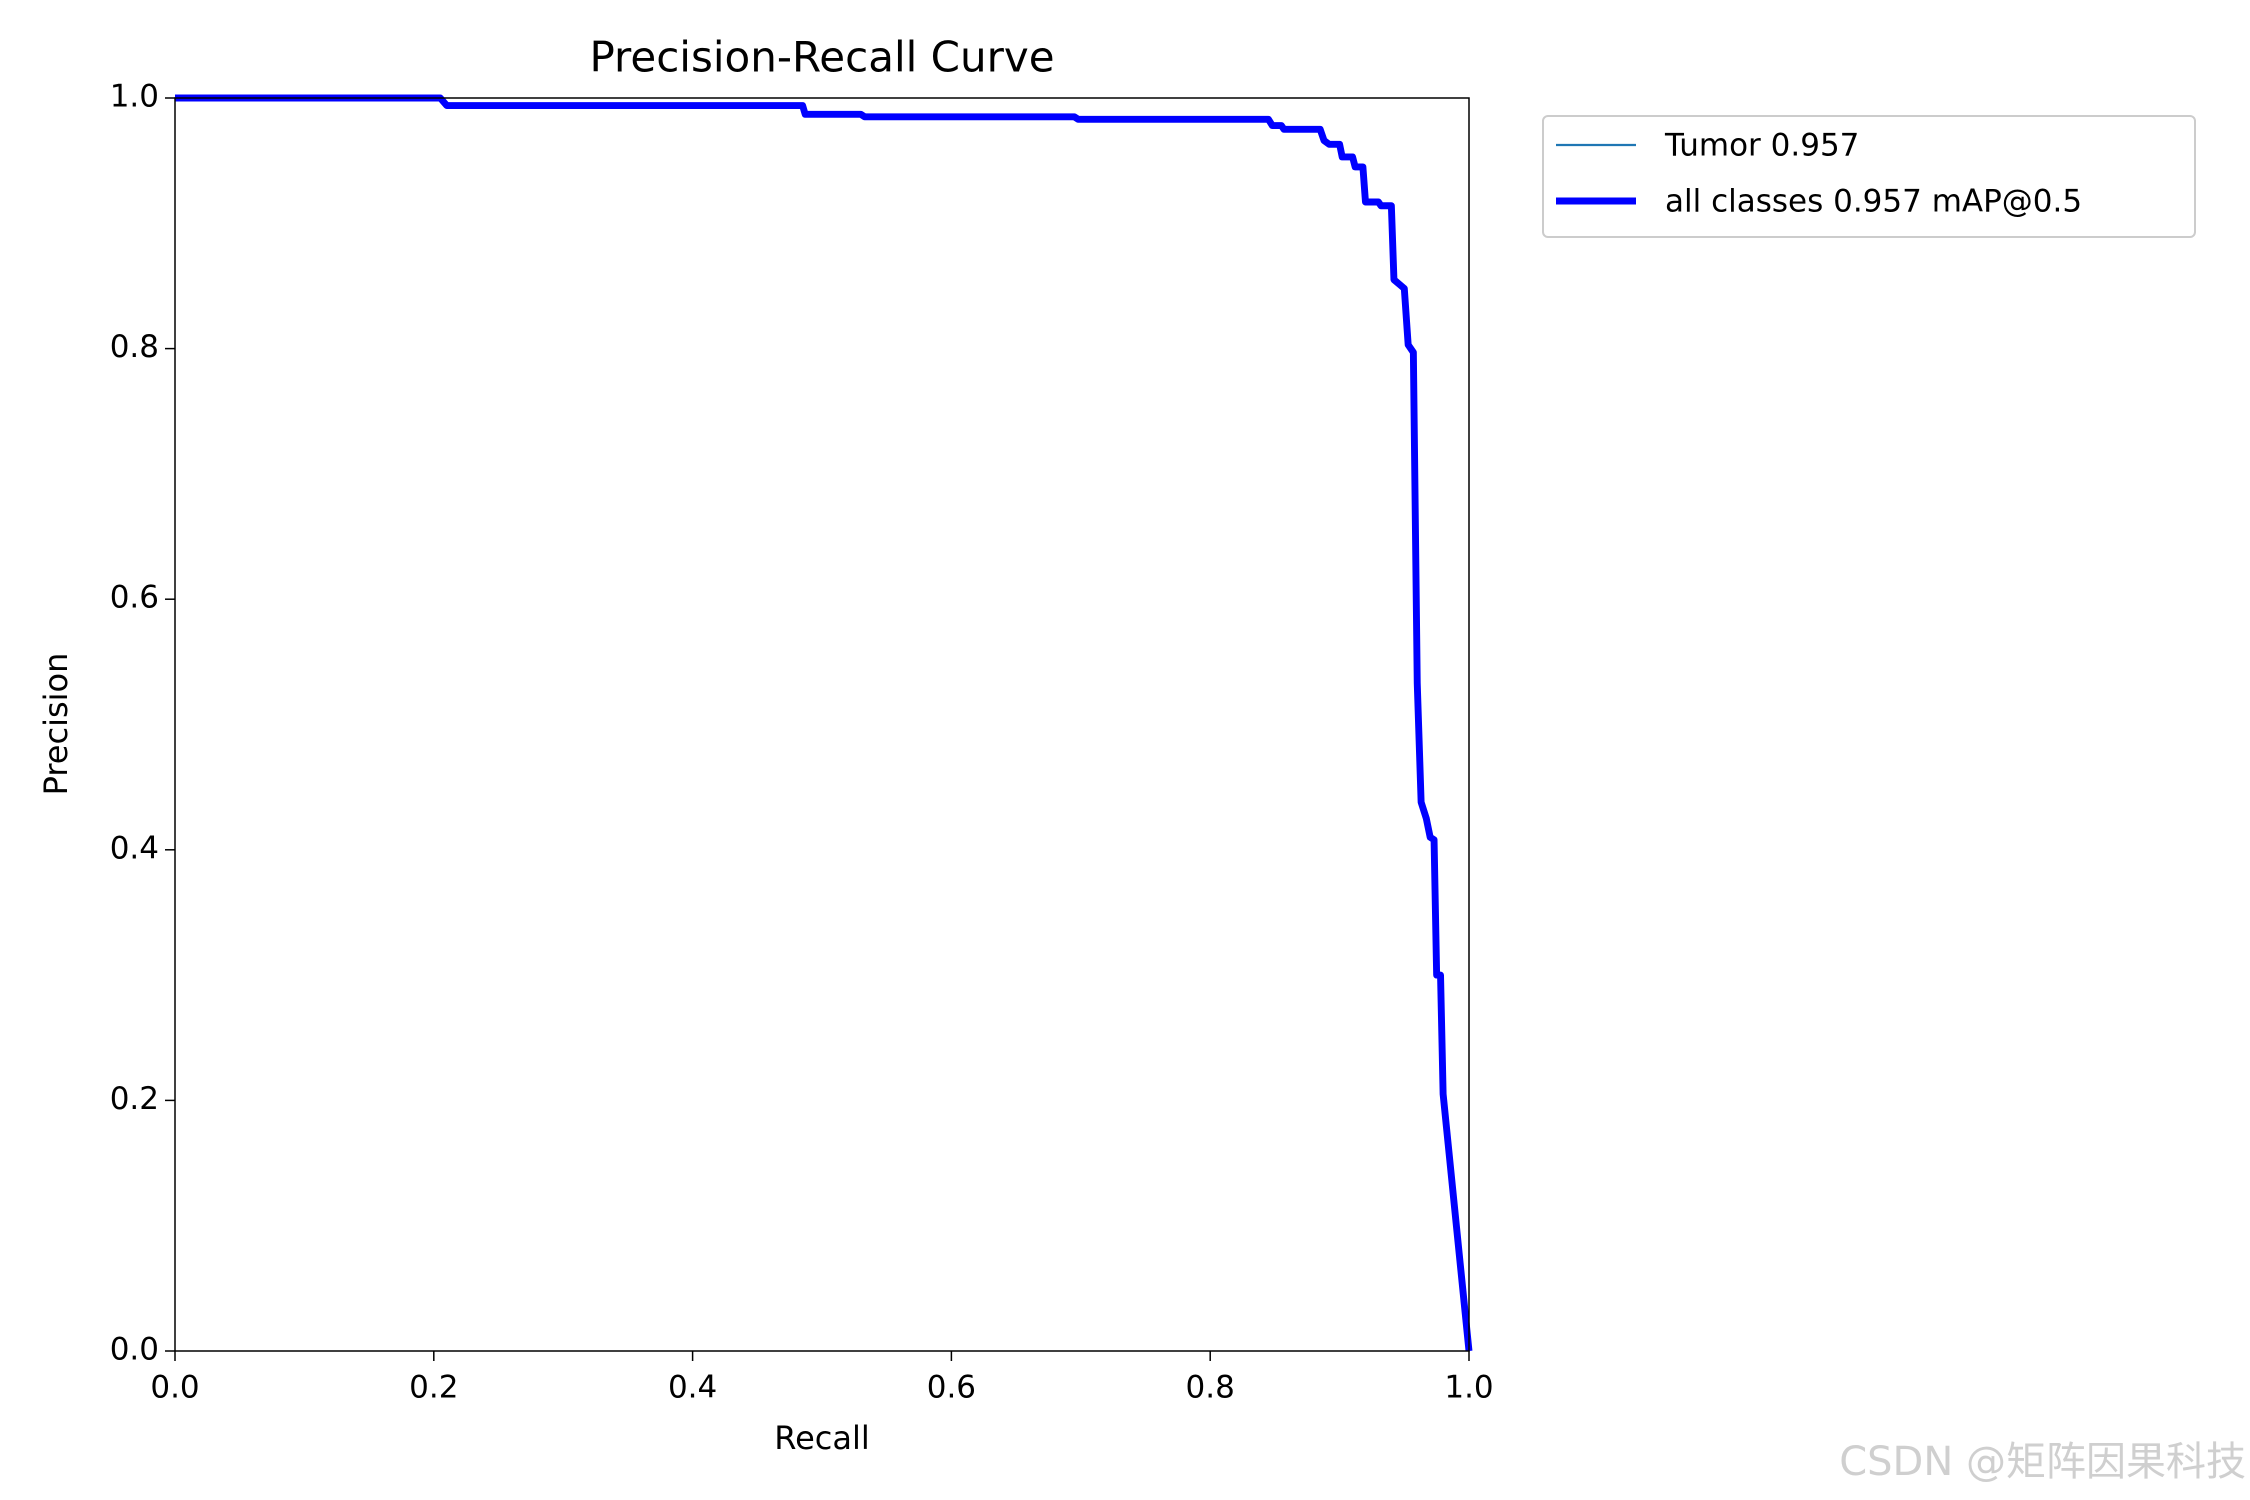 The width and height of the screenshot is (2250, 1500). What do you see at coordinates (134, 848) in the screenshot?
I see `y-tick-label: 0.4` at bounding box center [134, 848].